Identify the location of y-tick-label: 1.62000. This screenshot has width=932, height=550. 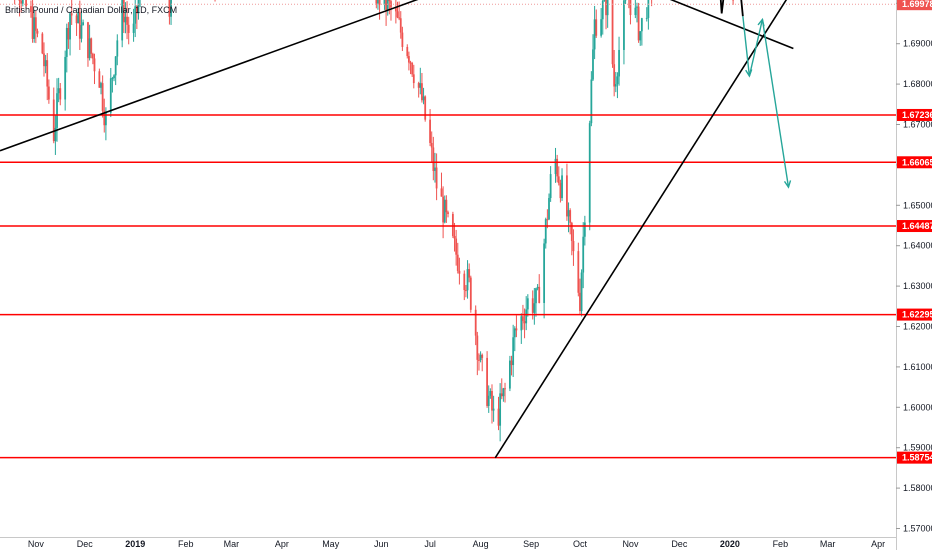
(917, 327).